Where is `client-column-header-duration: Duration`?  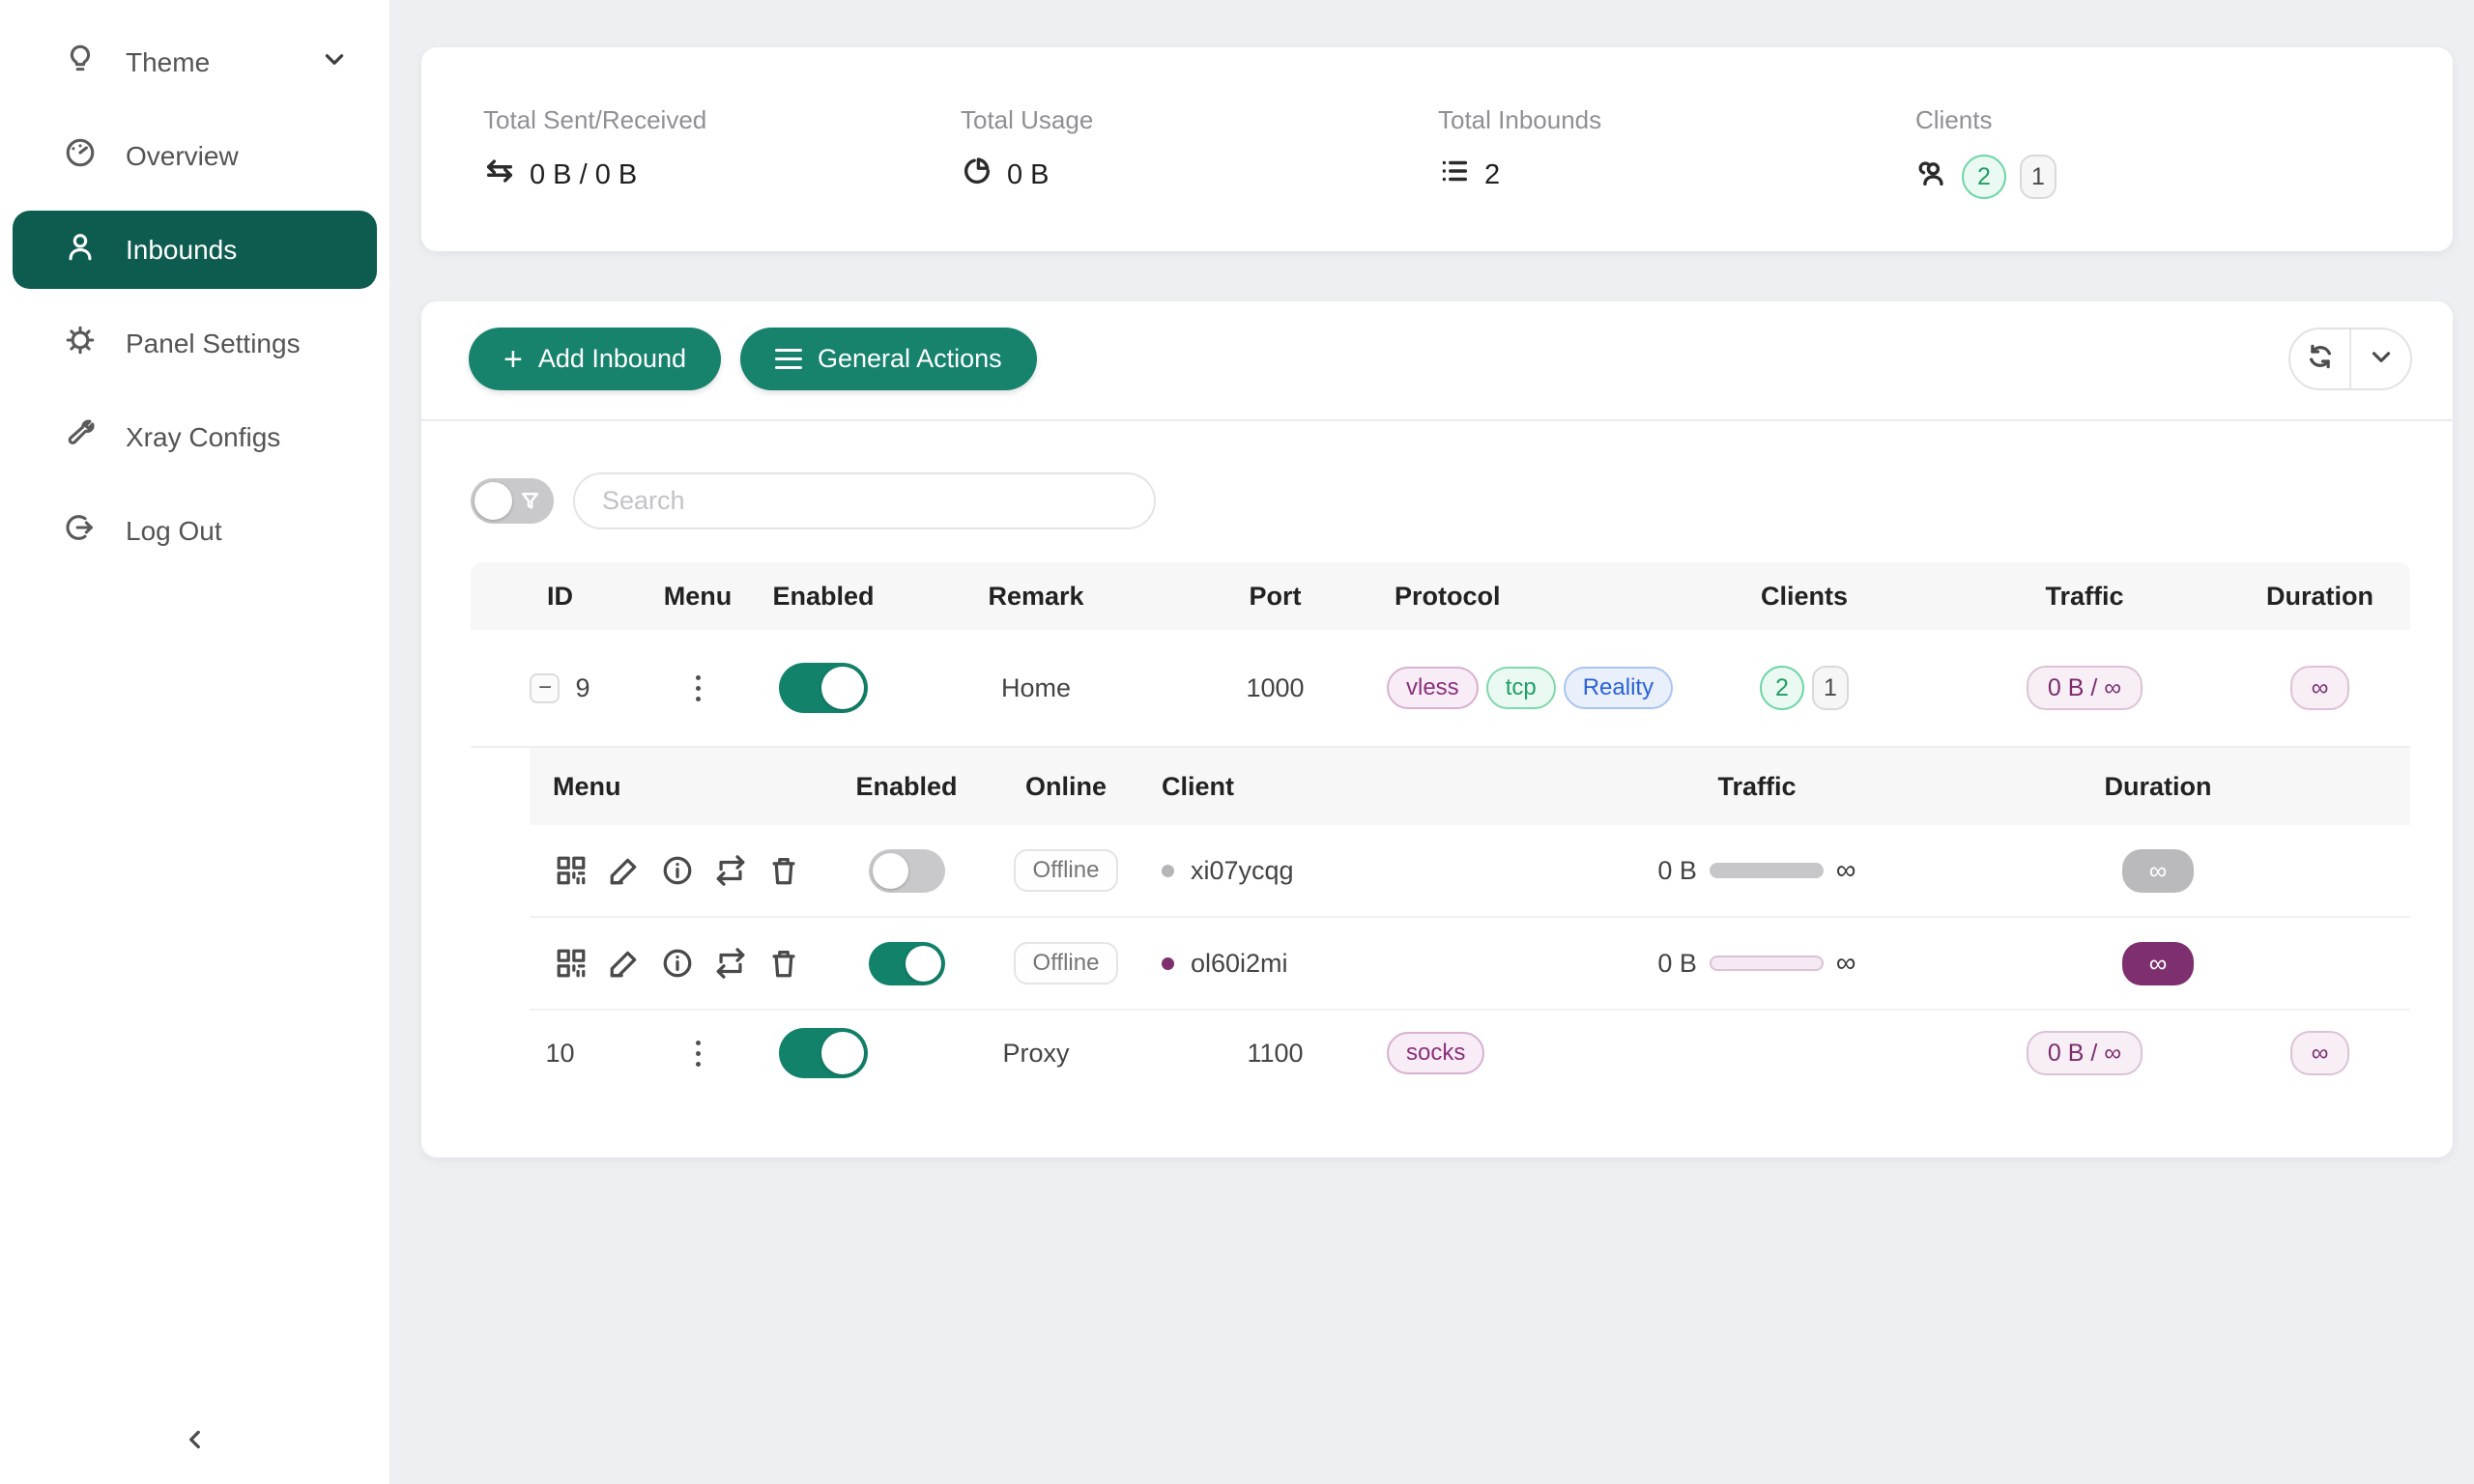
client-column-header-duration: Duration is located at coordinates (2158, 786).